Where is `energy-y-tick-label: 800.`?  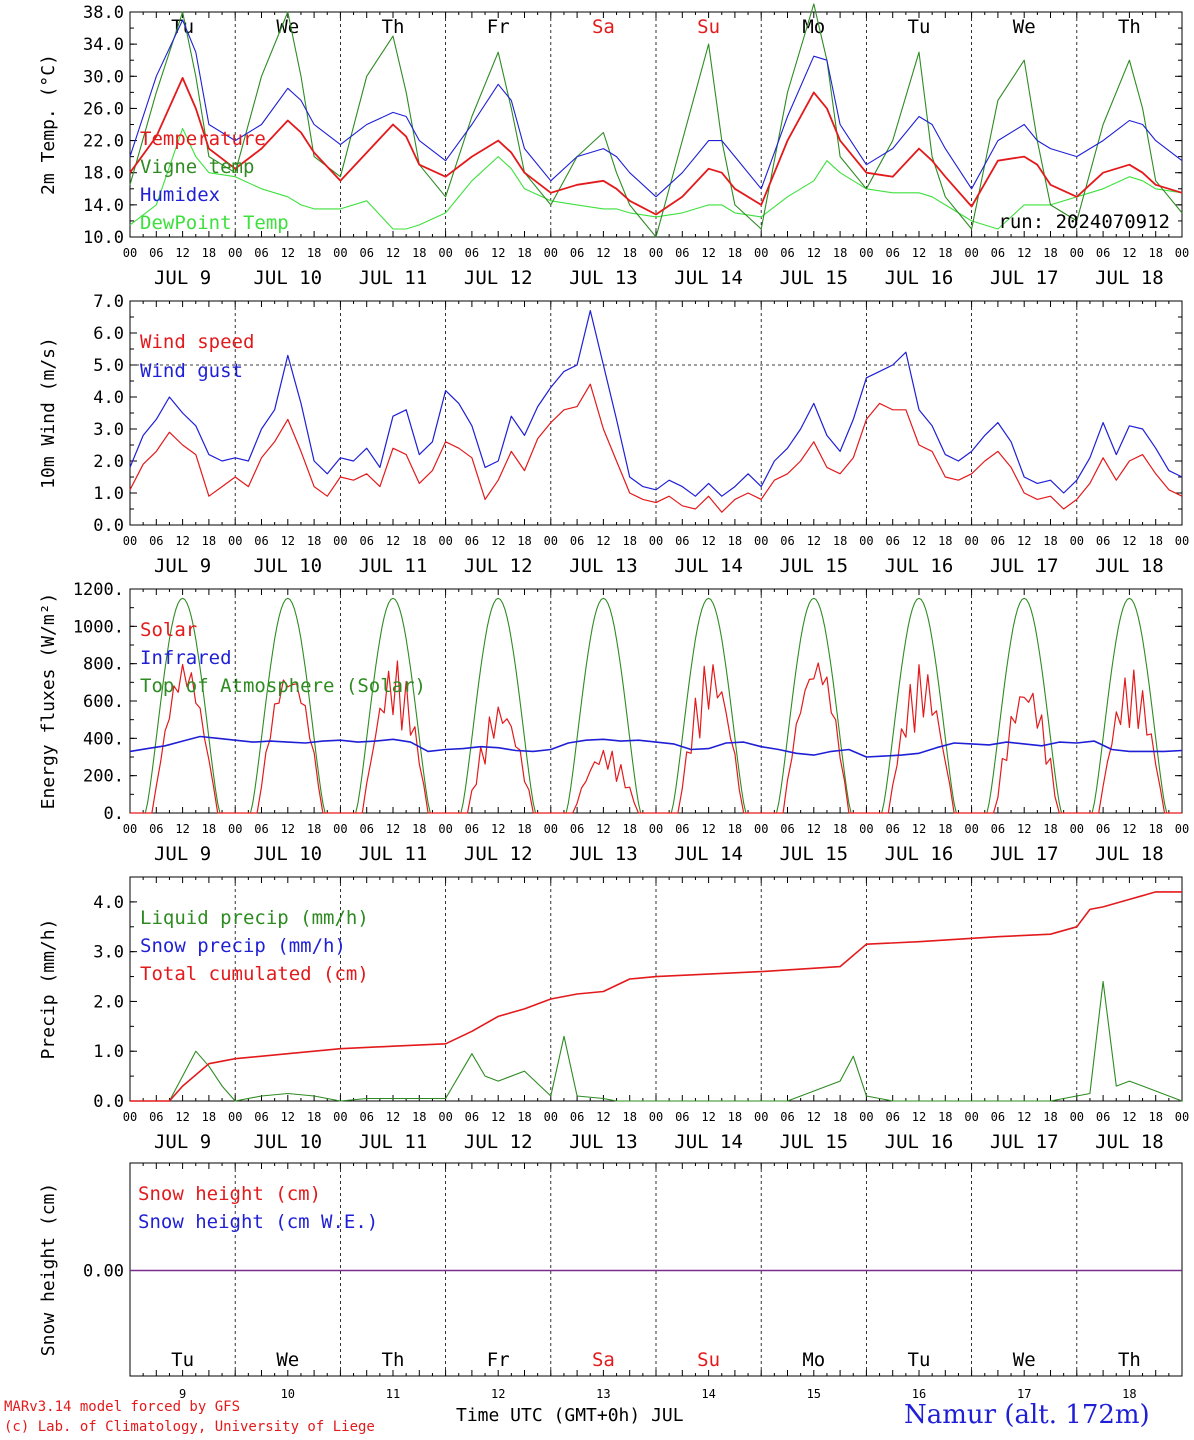
energy-y-tick-label: 800. is located at coordinates (103, 665).